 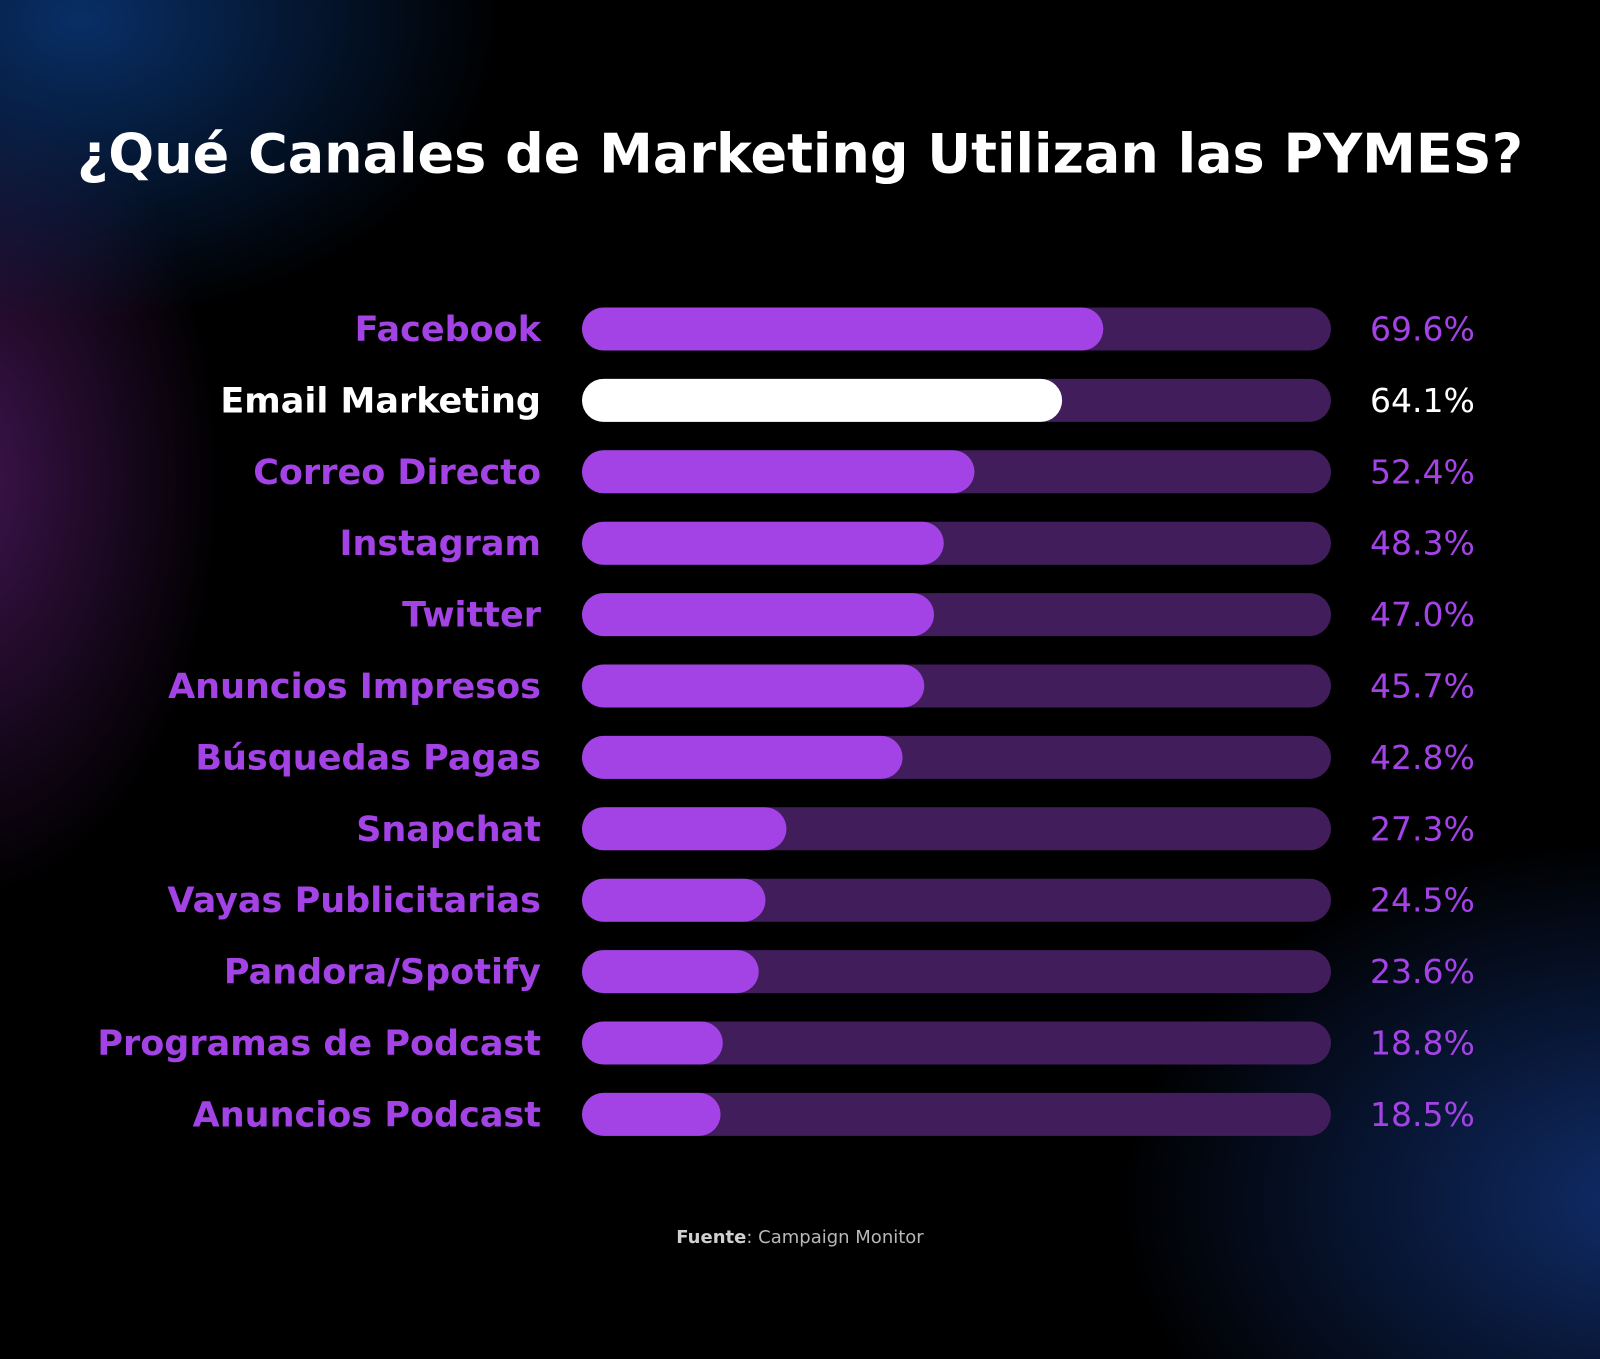 What do you see at coordinates (1422, 400) in the screenshot?
I see `value-label: 64.1%` at bounding box center [1422, 400].